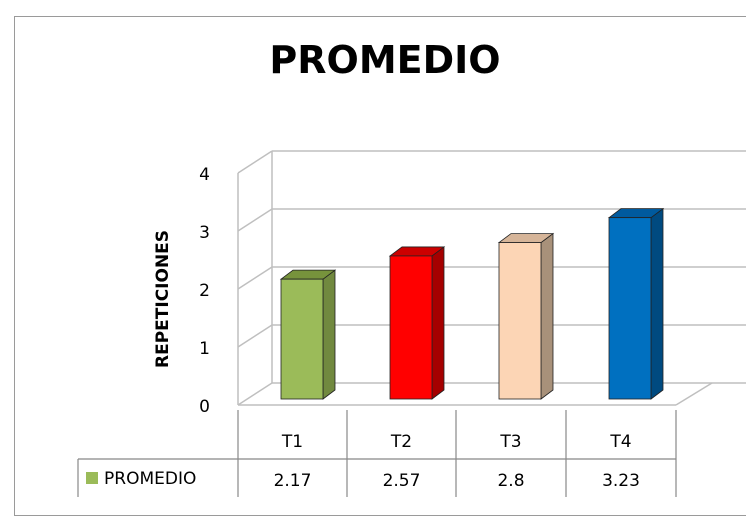  Describe the element at coordinates (402, 481) in the screenshot. I see `data-label: 2.57` at that location.